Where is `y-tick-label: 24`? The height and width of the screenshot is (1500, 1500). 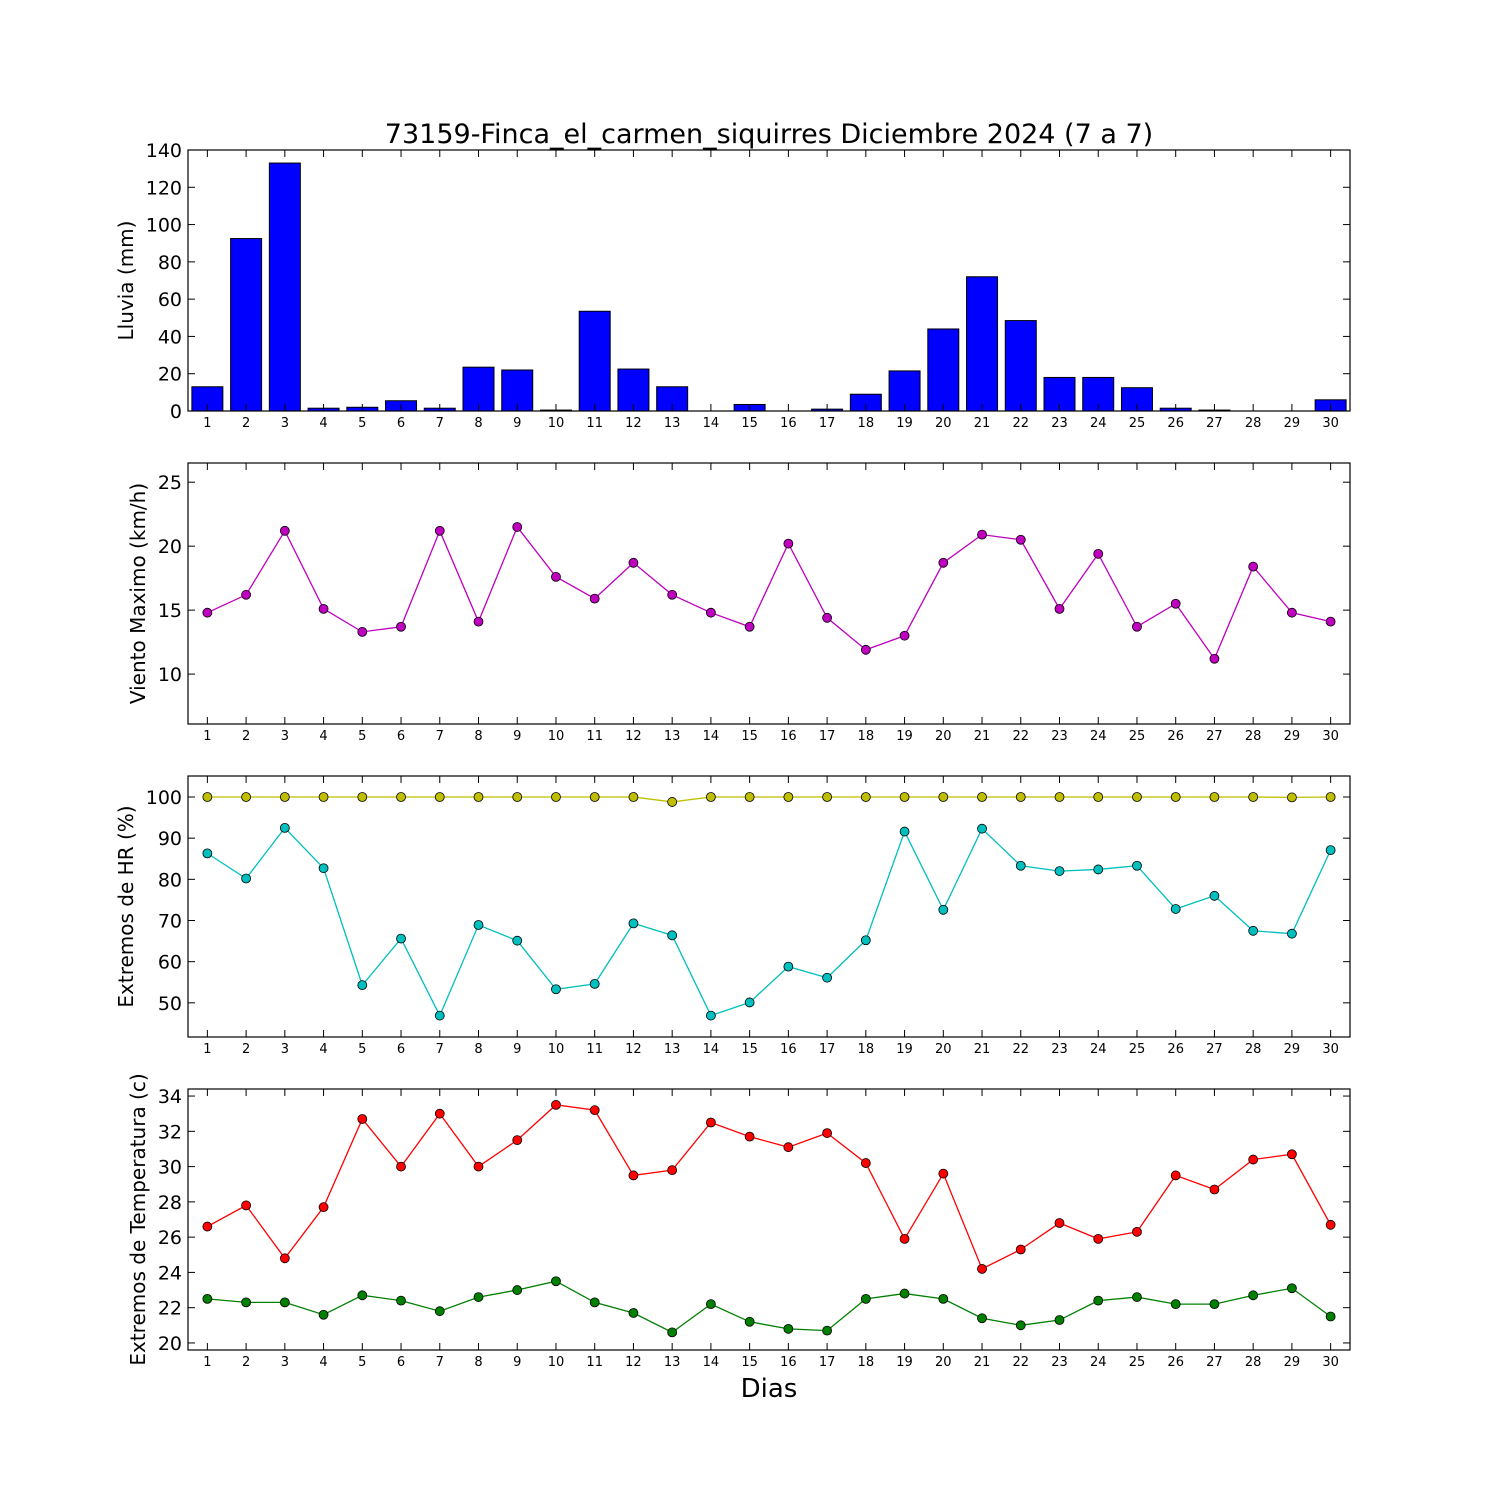
y-tick-label: 24 is located at coordinates (170, 1273).